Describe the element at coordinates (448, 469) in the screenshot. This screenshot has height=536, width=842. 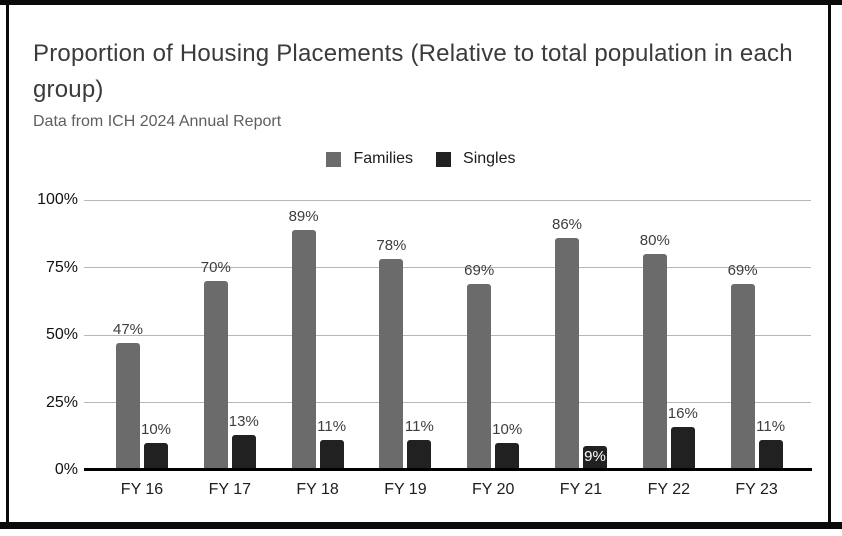
I see `x-axis-line` at that location.